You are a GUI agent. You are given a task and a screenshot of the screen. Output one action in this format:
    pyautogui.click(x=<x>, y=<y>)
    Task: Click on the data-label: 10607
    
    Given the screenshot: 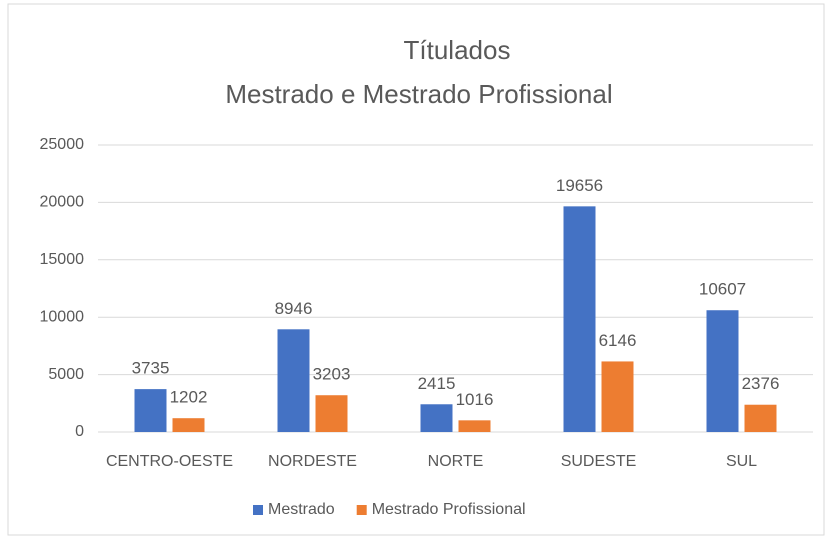 What is the action you would take?
    pyautogui.click(x=722, y=289)
    